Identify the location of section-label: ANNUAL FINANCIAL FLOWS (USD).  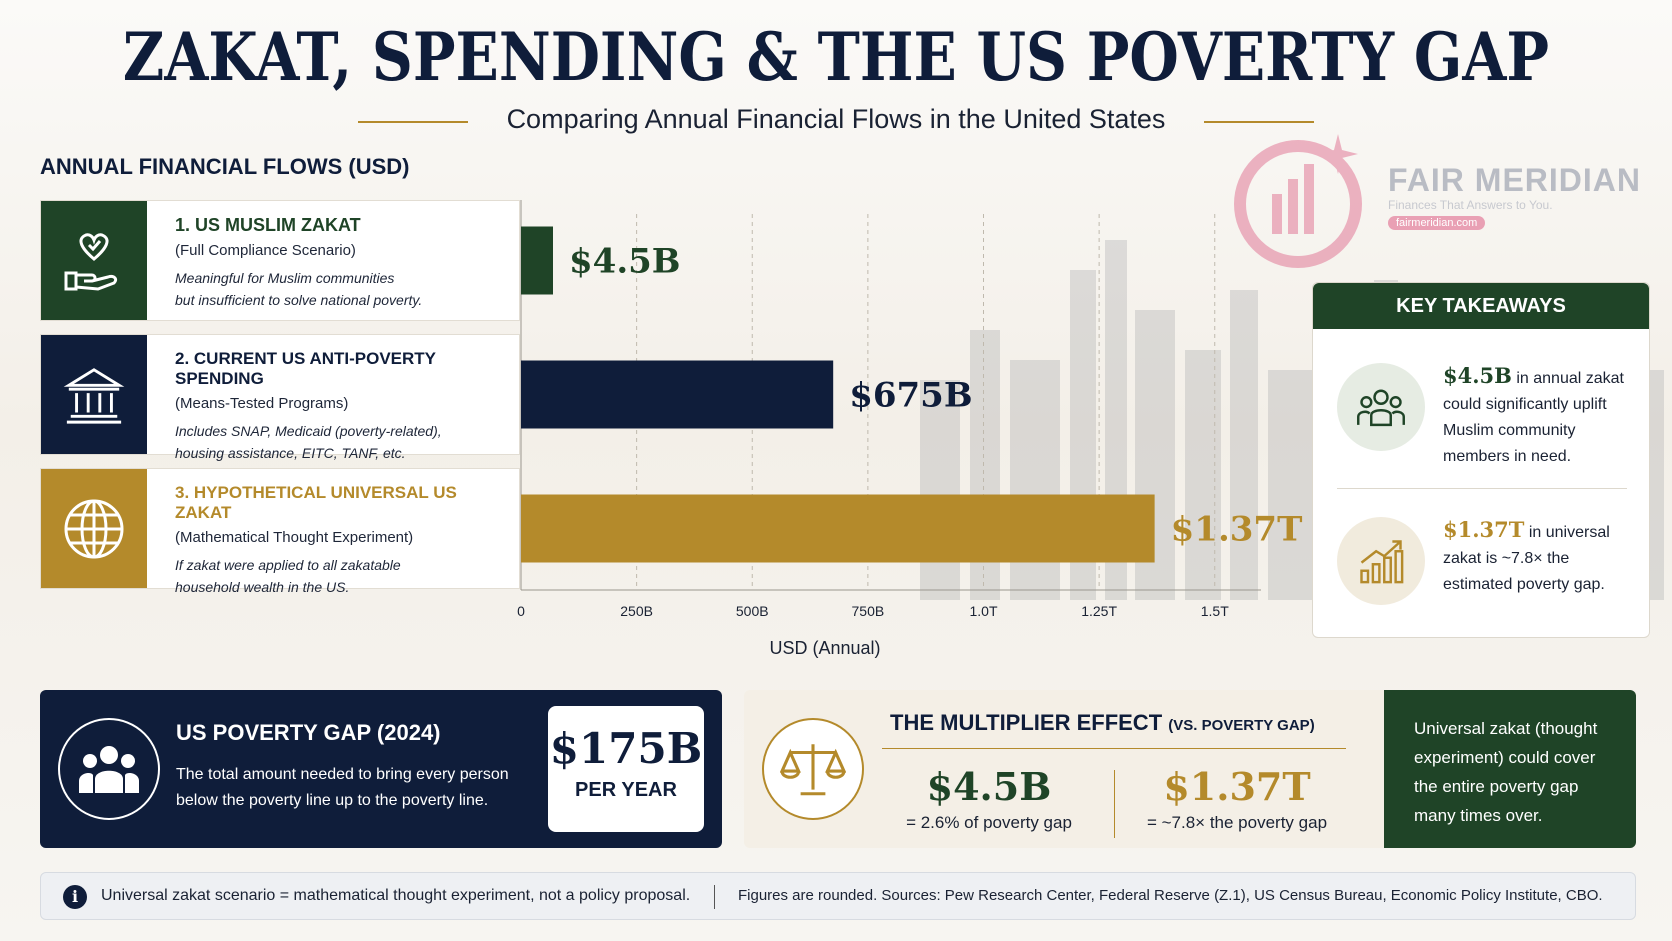
(225, 166).